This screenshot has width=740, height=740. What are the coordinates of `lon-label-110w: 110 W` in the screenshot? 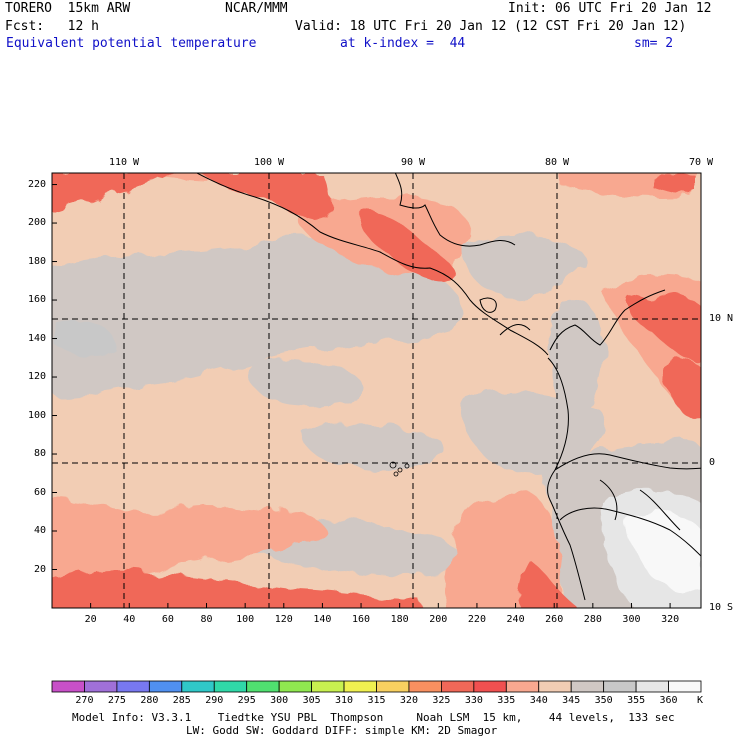 It's located at (124, 162).